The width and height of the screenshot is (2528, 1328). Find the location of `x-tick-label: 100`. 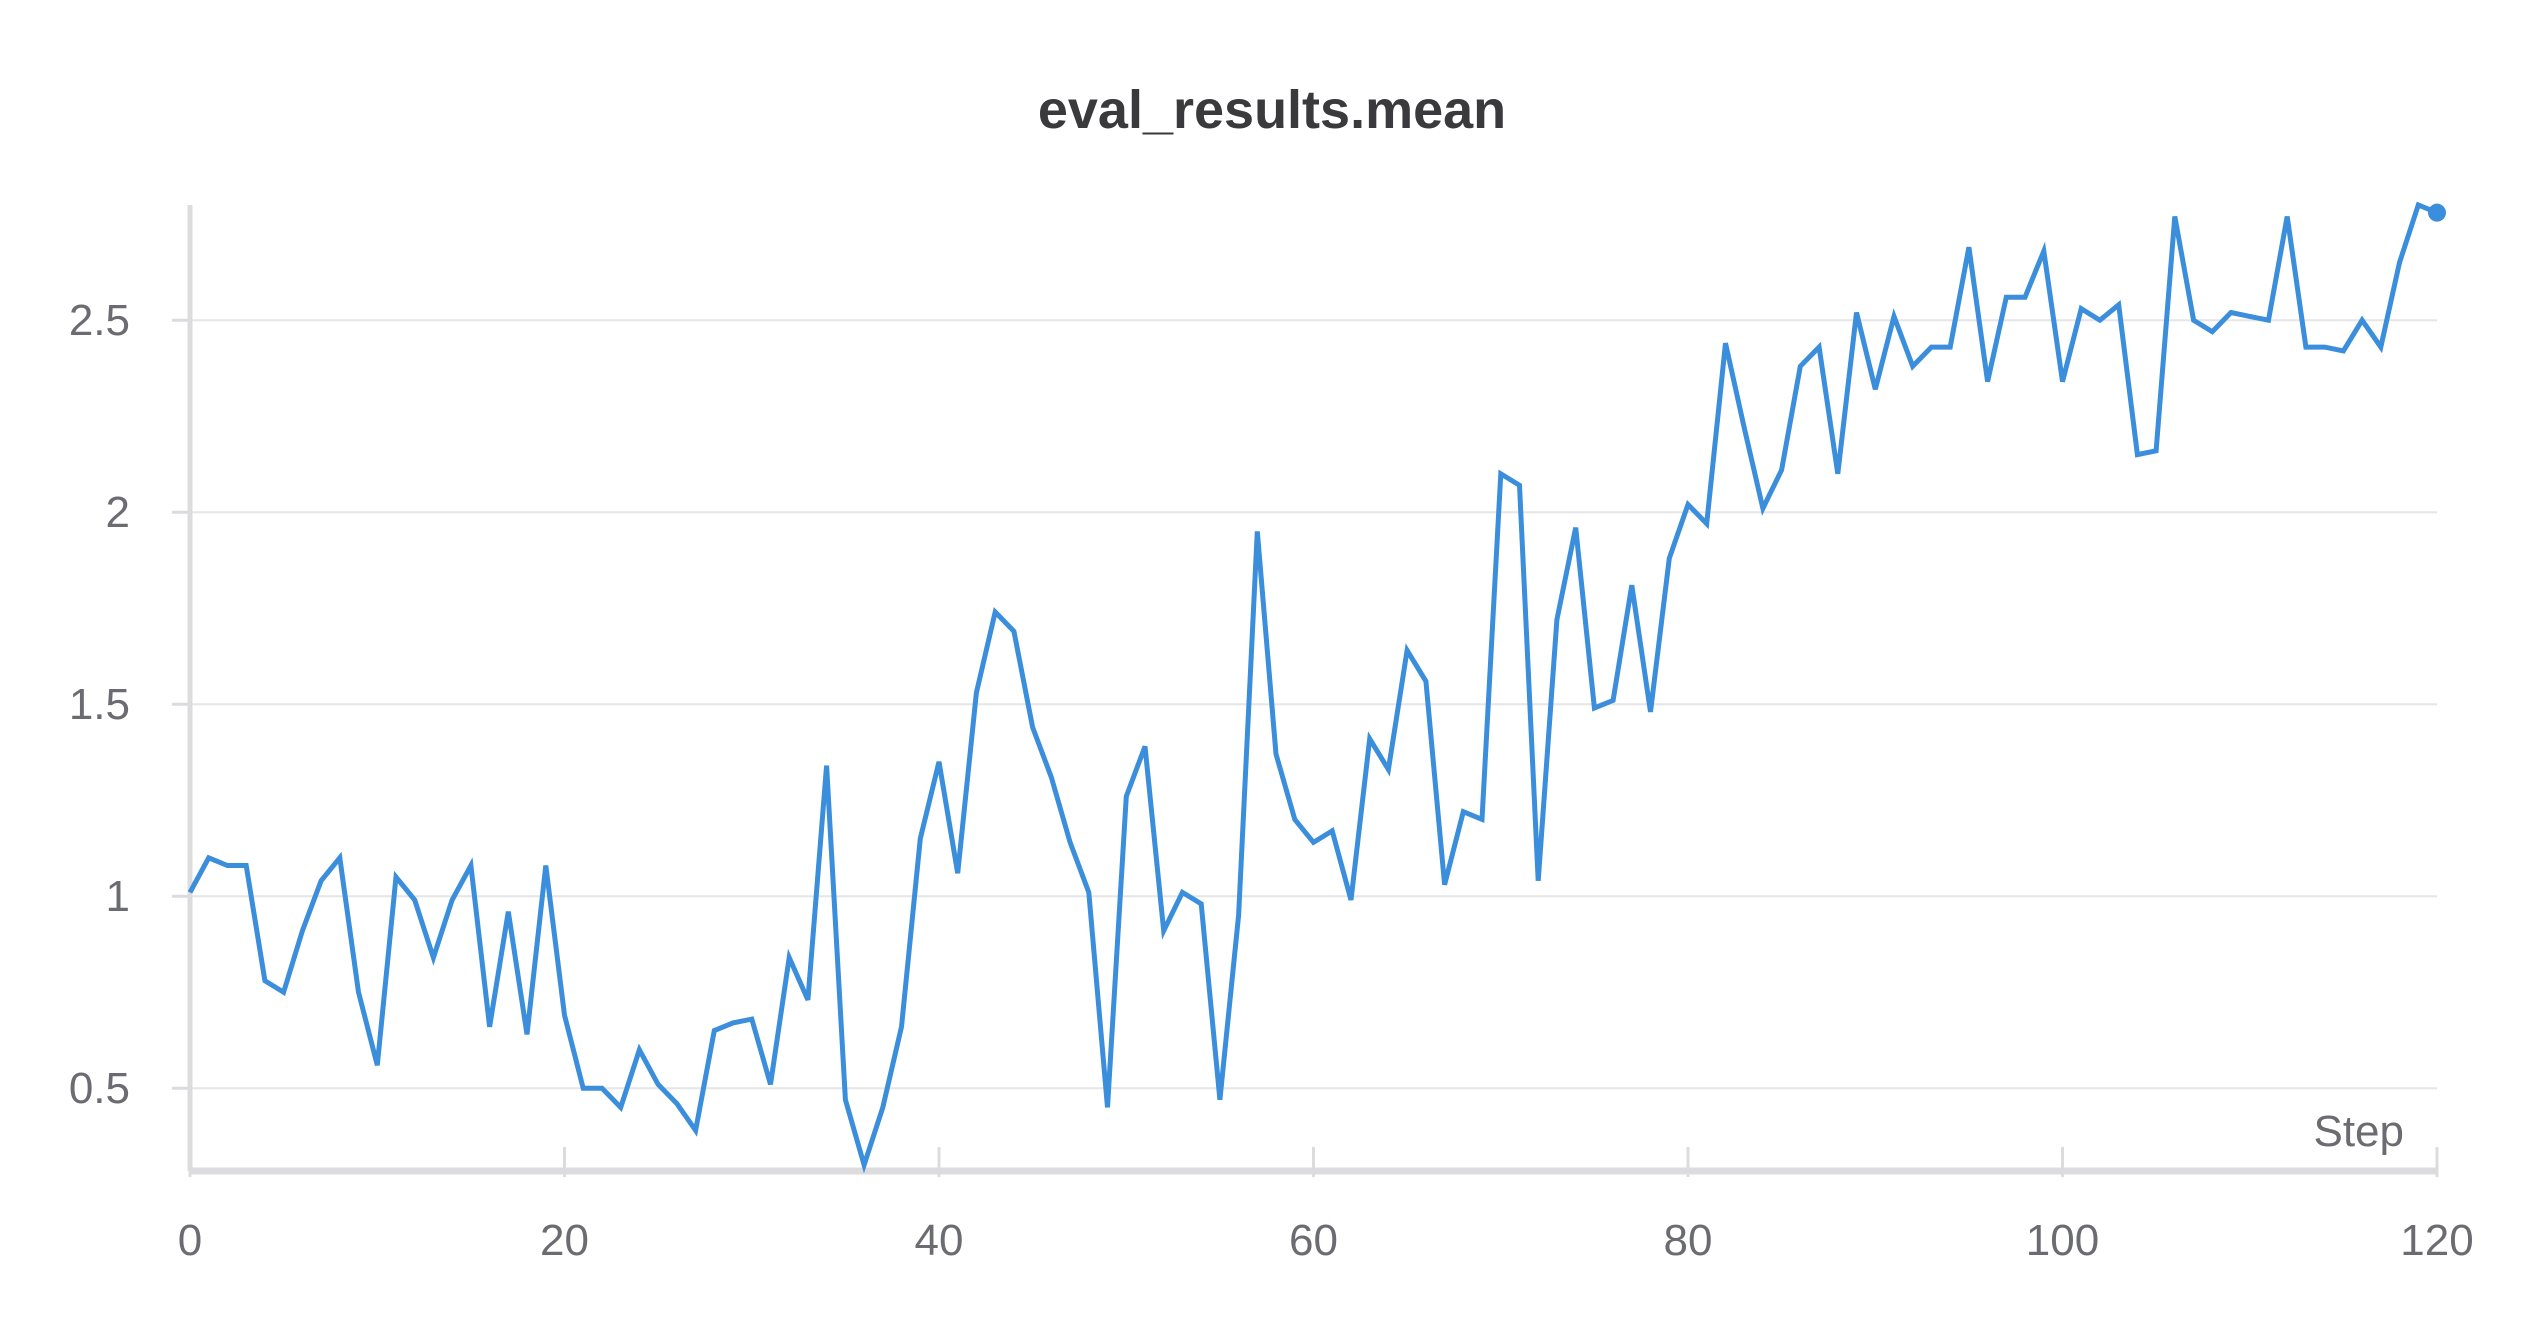

x-tick-label: 100 is located at coordinates (2062, 1240).